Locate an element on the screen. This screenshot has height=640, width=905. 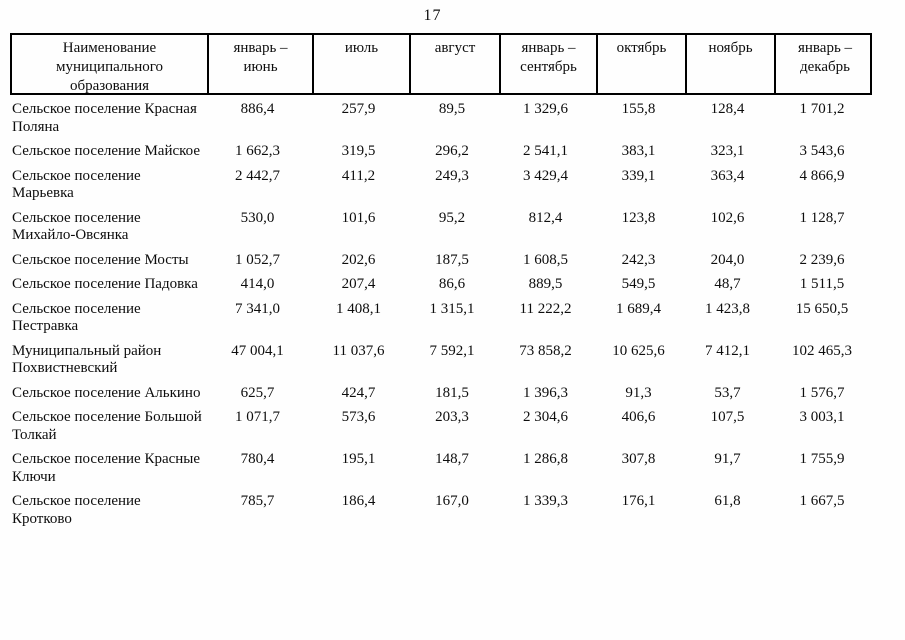
value-cell-august: 181,5 is located at coordinates (452, 392).